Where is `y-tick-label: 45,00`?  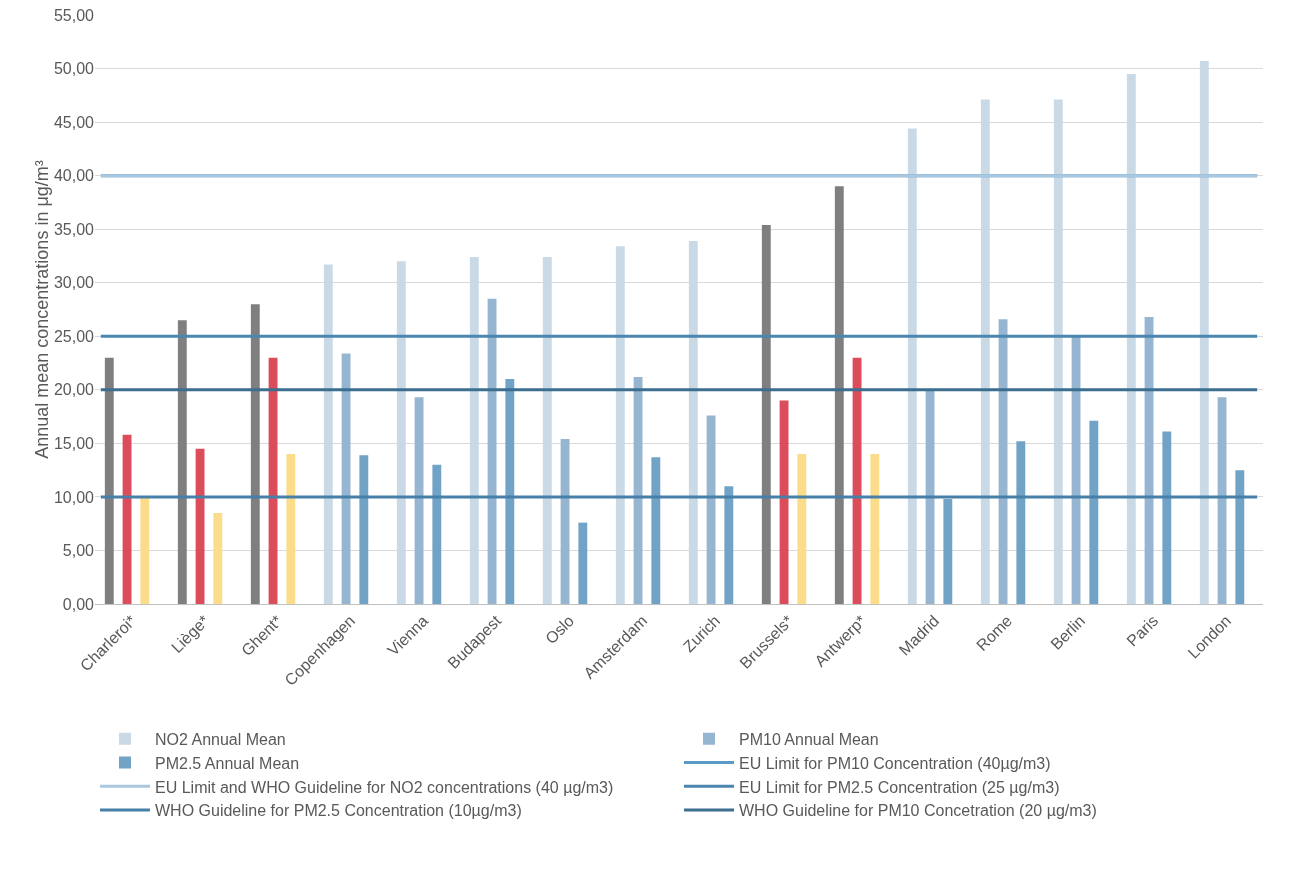
y-tick-label: 45,00 is located at coordinates (74, 122).